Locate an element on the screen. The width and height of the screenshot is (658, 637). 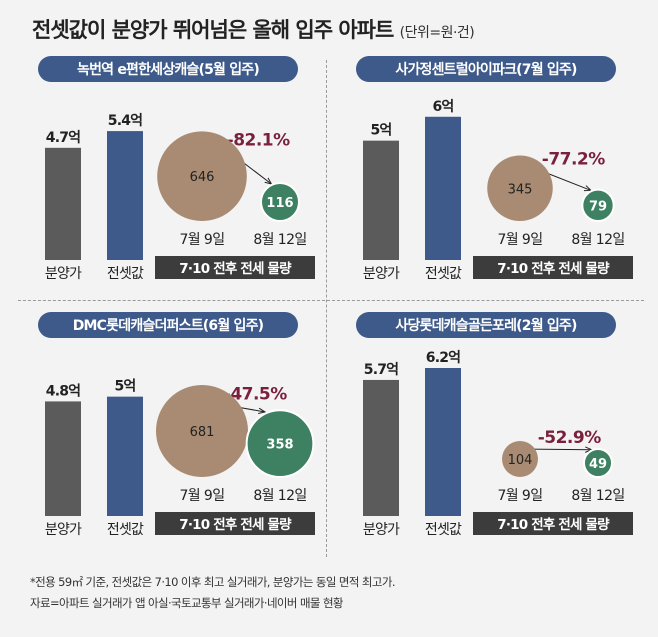
listings-before-value: 345 is located at coordinates (520, 189).